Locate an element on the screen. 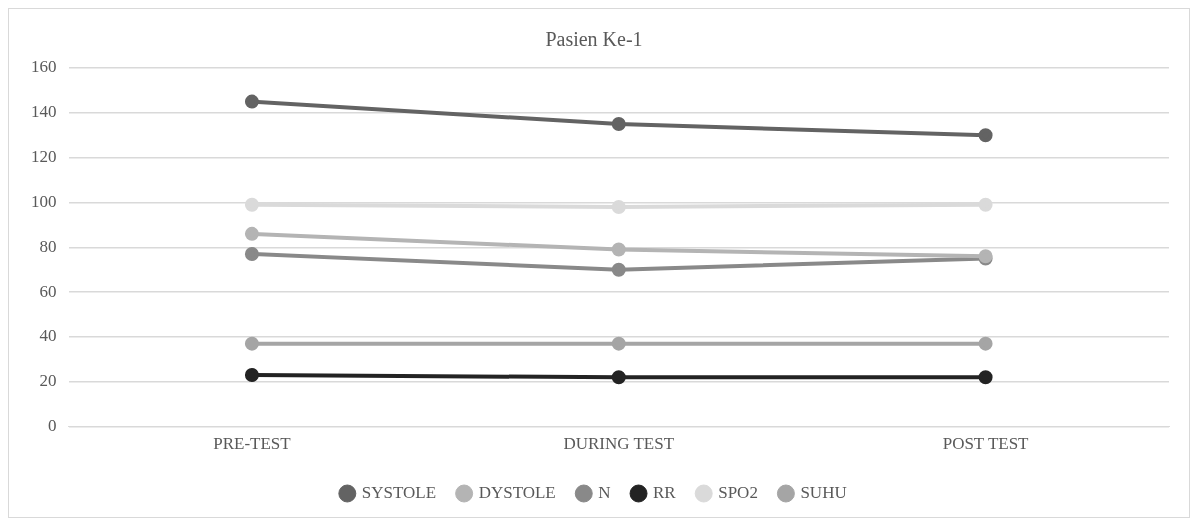 The width and height of the screenshot is (1200, 528). legend-label: SPO2 is located at coordinates (738, 492).